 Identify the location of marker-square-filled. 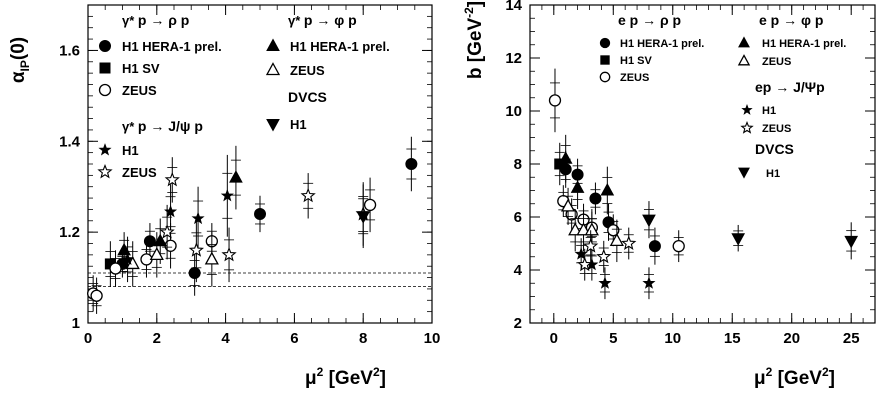
(560, 164).